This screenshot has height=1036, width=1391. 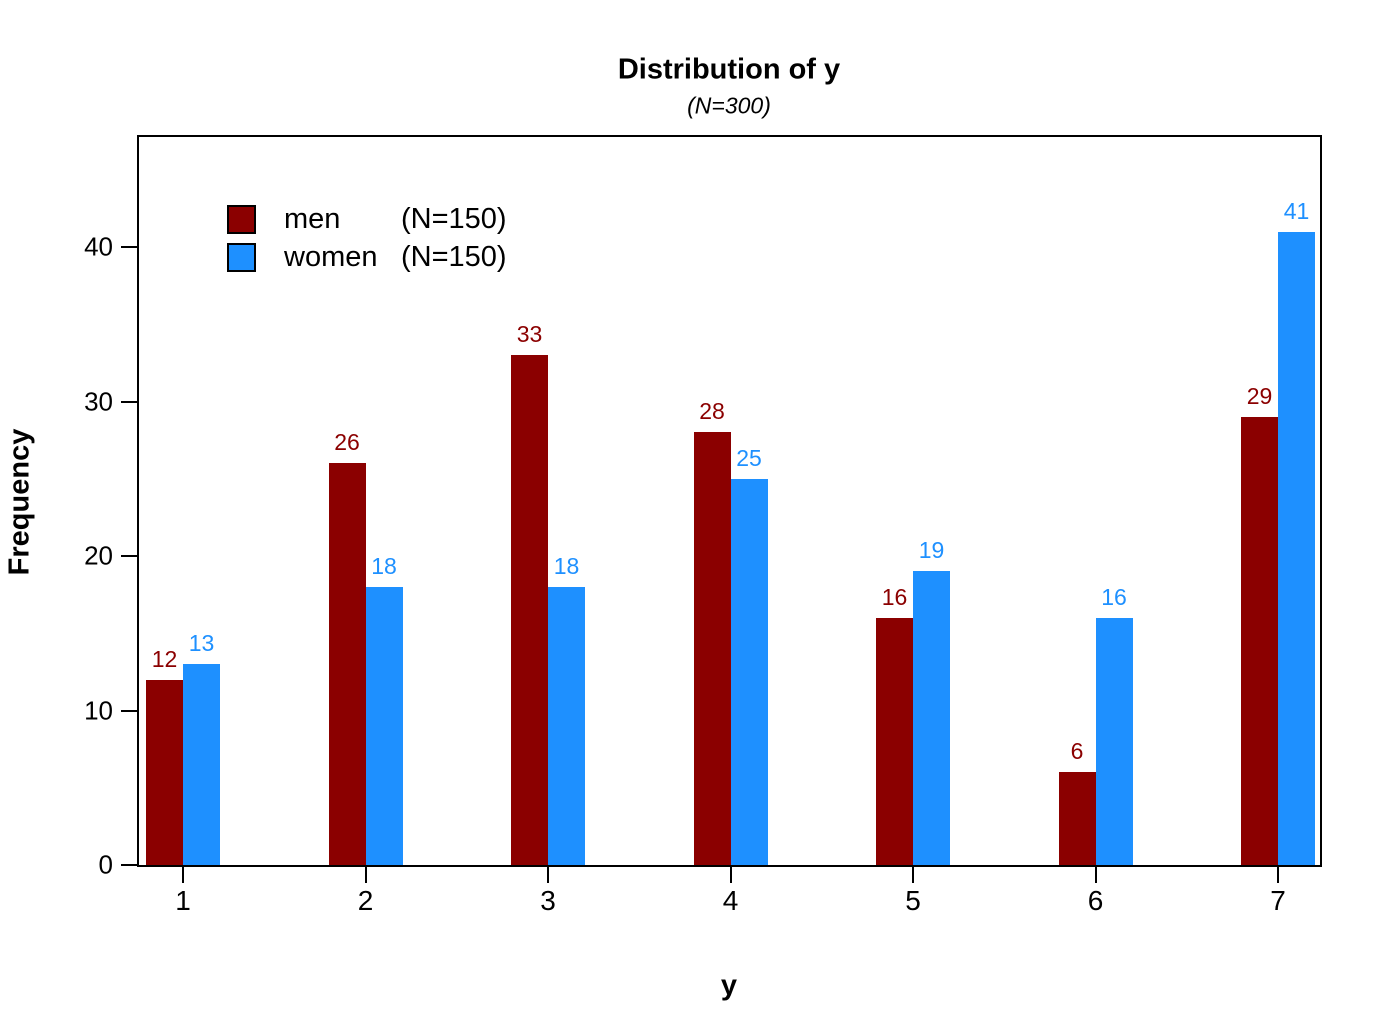 I want to click on x-tick-label-3: 3, so click(x=548, y=900).